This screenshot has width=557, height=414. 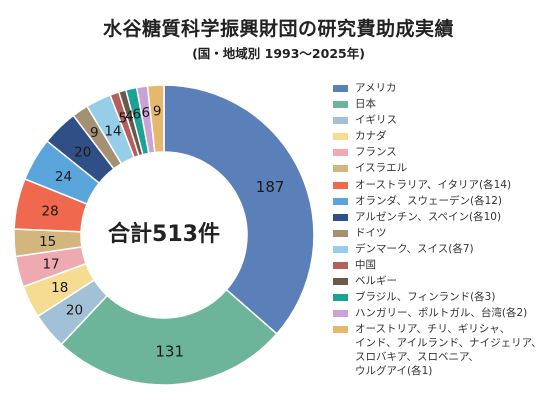 What do you see at coordinates (63, 177) in the screenshot?
I see `slice-value-label: 24` at bounding box center [63, 177].